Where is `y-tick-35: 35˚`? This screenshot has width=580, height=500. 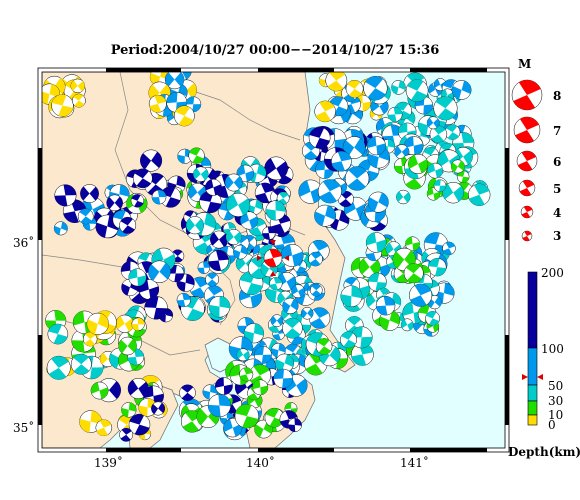
y-tick-35: 35˚ is located at coordinates (23, 427).